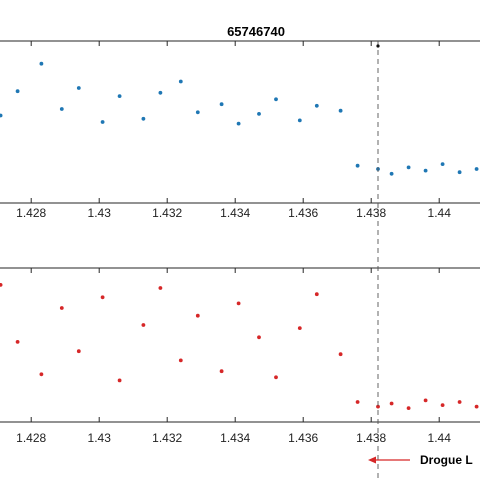  Describe the element at coordinates (440, 438) in the screenshot. I see `bottom-x-tick-label: 1.44` at that location.